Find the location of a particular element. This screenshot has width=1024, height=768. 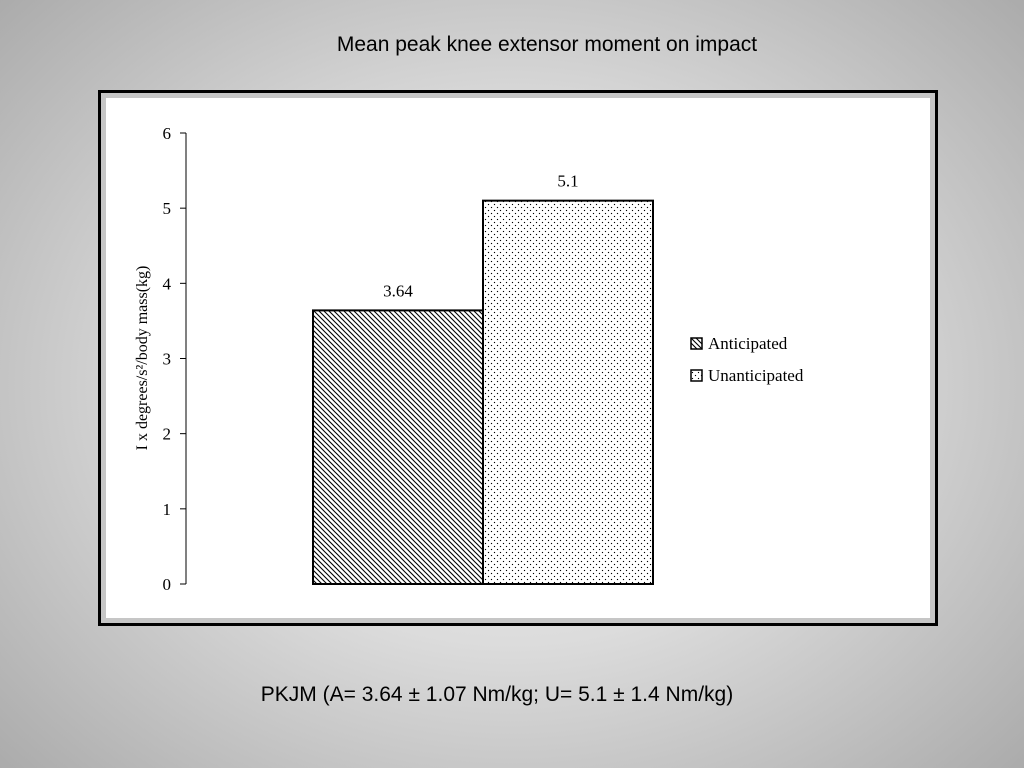

data-label-anticipated: 3.64 is located at coordinates (398, 290).